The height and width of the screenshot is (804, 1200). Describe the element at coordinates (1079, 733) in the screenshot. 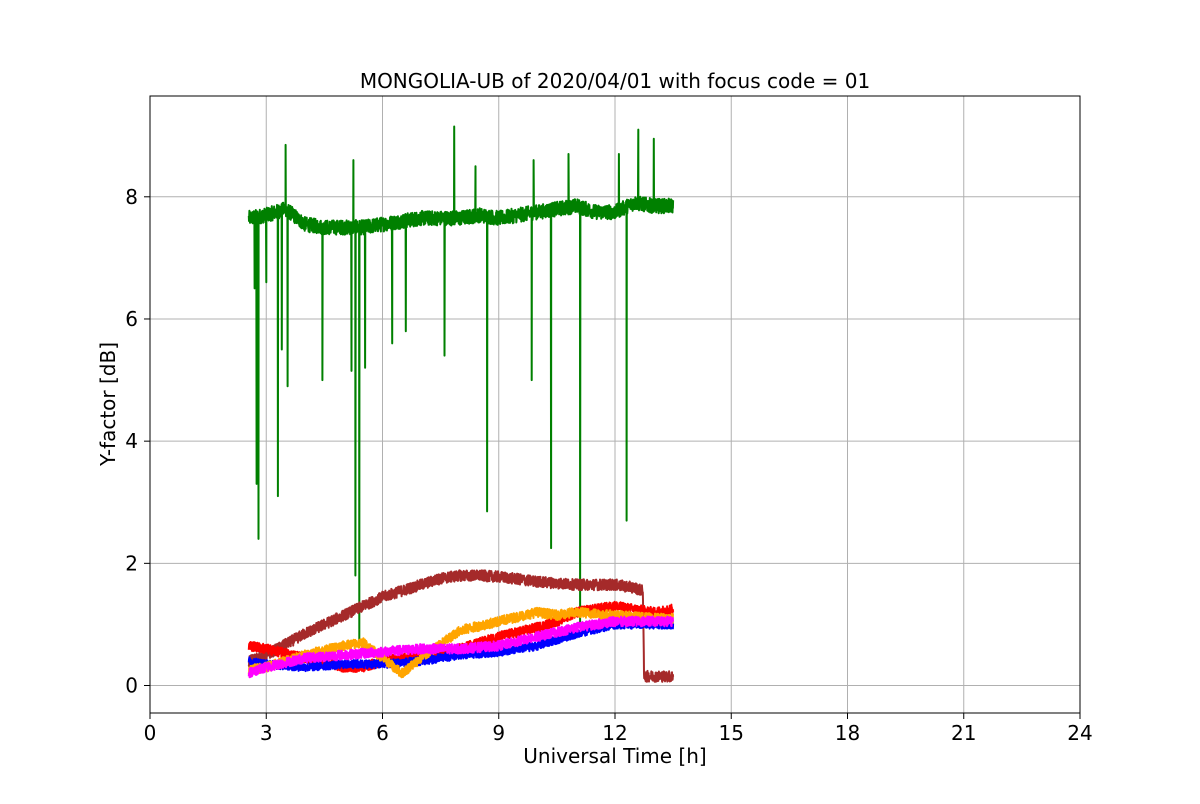

I see `x-tick-label: 24` at that location.